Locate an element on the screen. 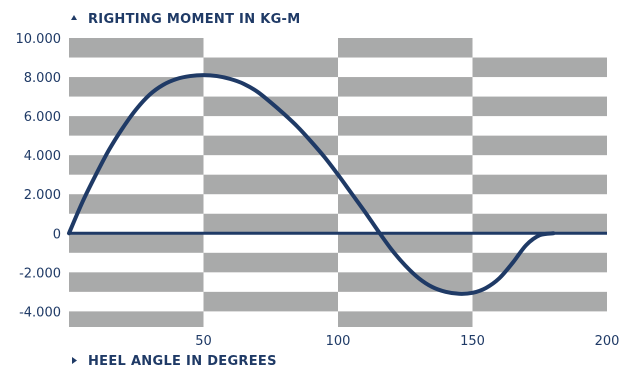  x-tick-label: 150 is located at coordinates (472, 341).